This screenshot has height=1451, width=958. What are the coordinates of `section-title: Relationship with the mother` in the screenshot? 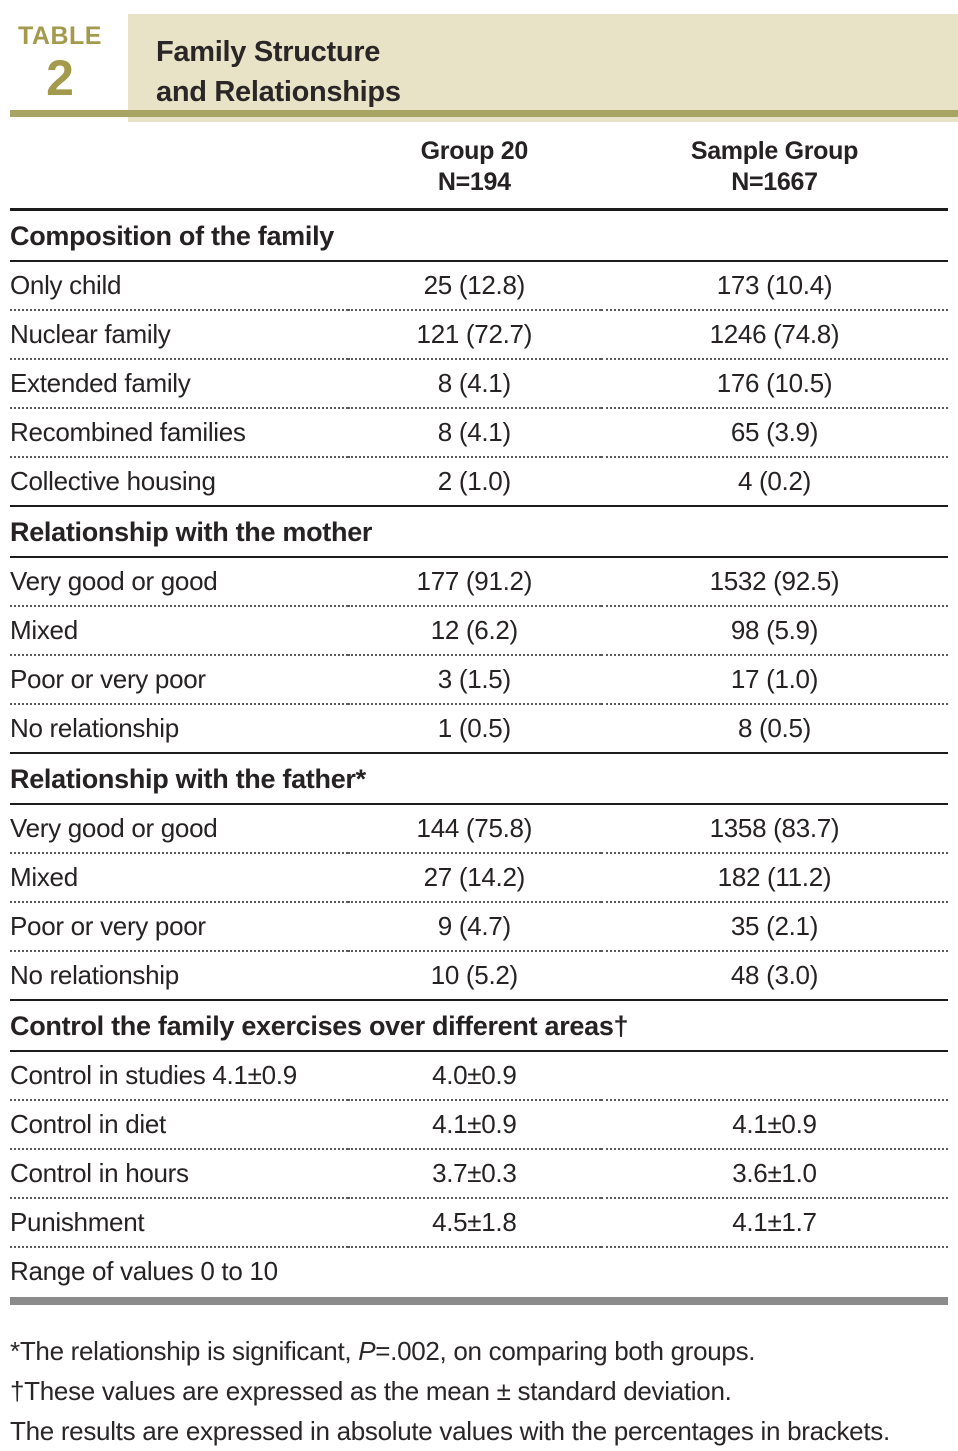 It's located at (191, 532).